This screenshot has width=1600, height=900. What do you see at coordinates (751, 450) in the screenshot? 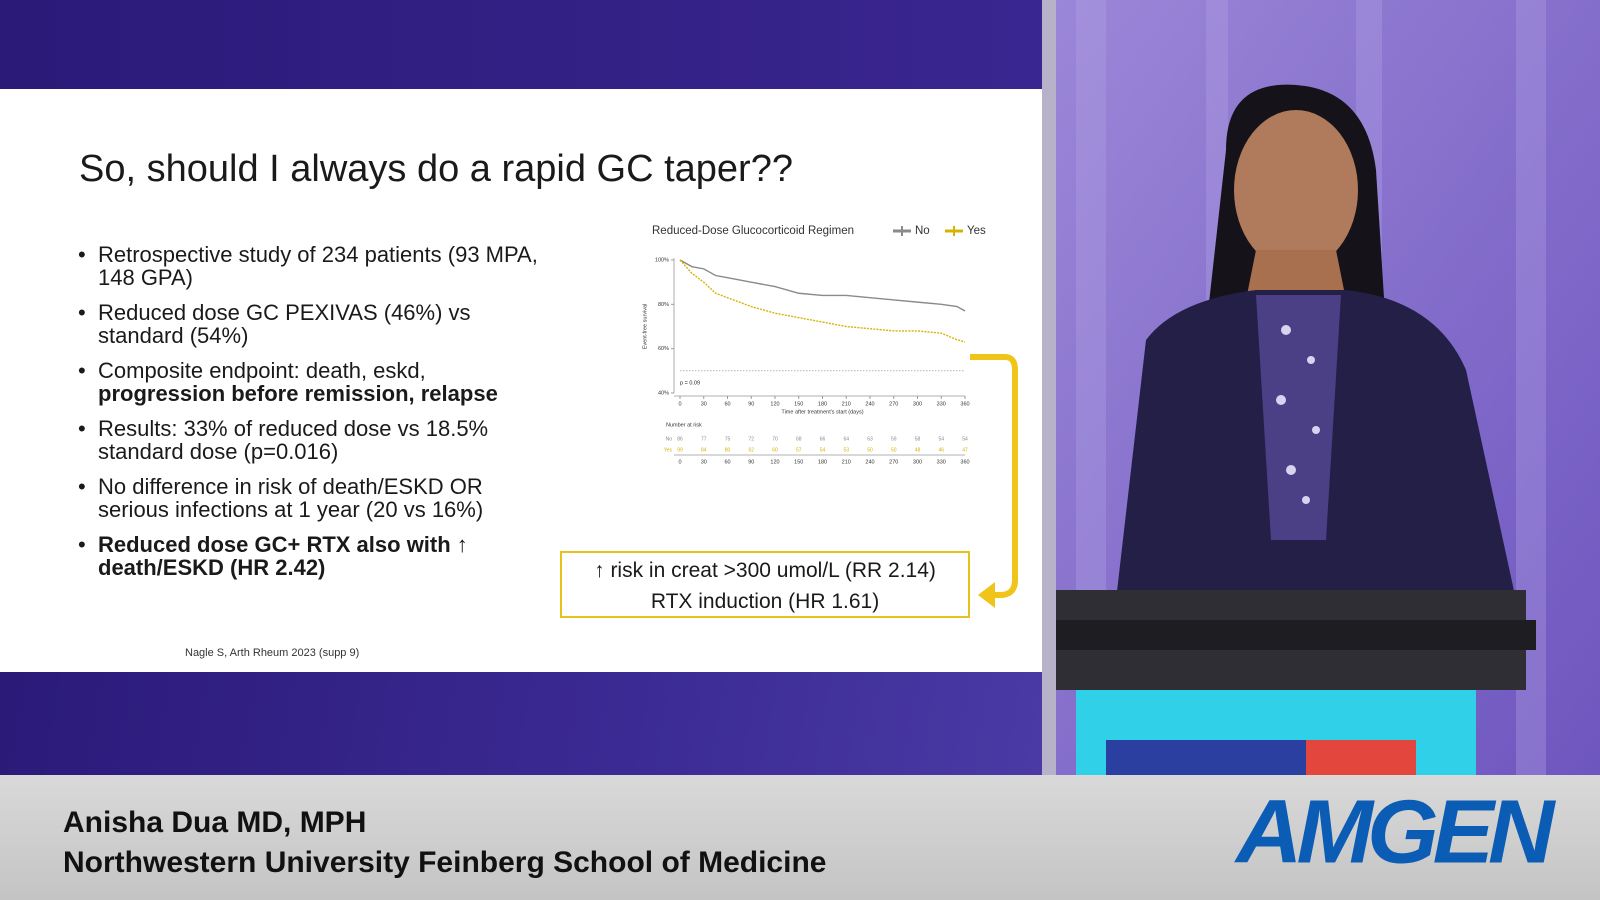
I see `risk-count: 62` at bounding box center [751, 450].